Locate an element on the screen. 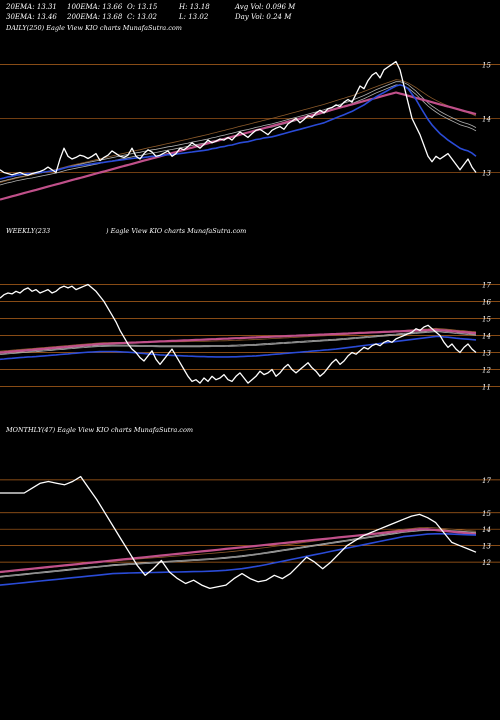 Image resolution: width=500 pixels, height=720 pixels. weekly-series-ema-long is located at coordinates (238, 341).